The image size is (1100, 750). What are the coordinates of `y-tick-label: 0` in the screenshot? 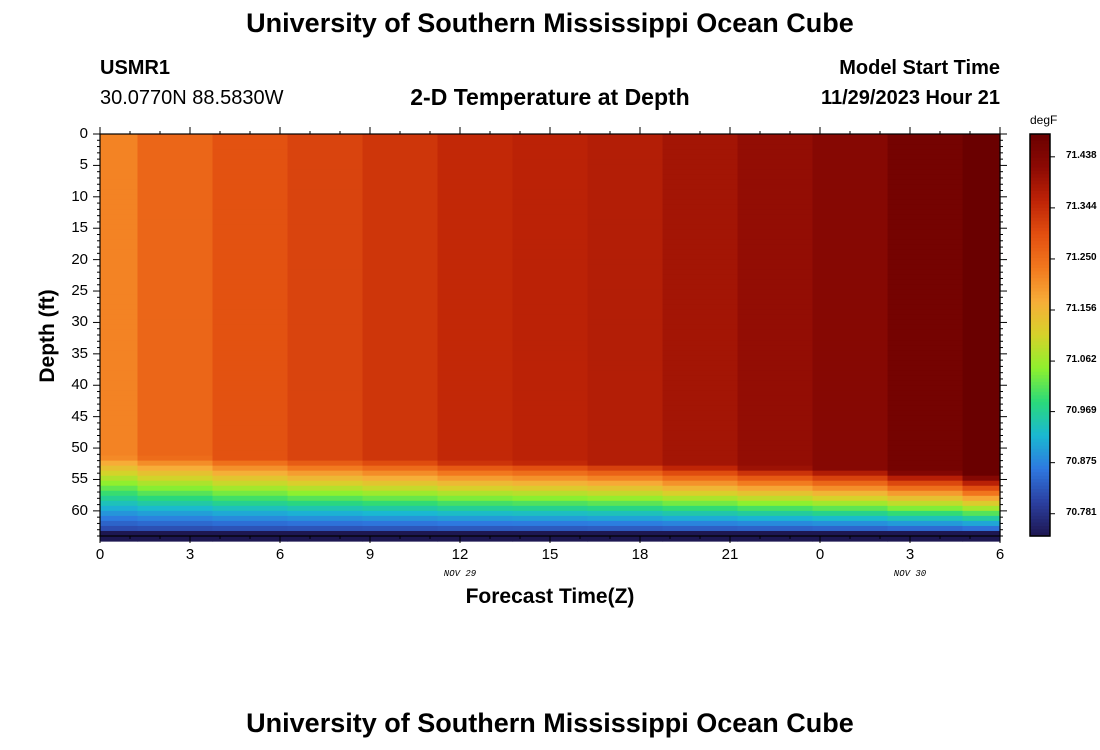 It's located at (83, 133).